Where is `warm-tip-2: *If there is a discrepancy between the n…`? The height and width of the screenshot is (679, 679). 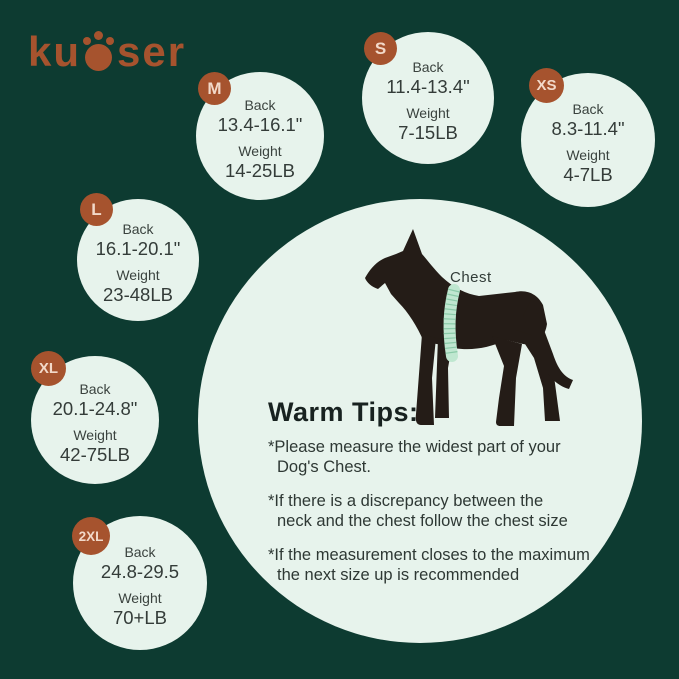 warm-tip-2: *If there is a discrepancy between the n… is located at coordinates (438, 511).